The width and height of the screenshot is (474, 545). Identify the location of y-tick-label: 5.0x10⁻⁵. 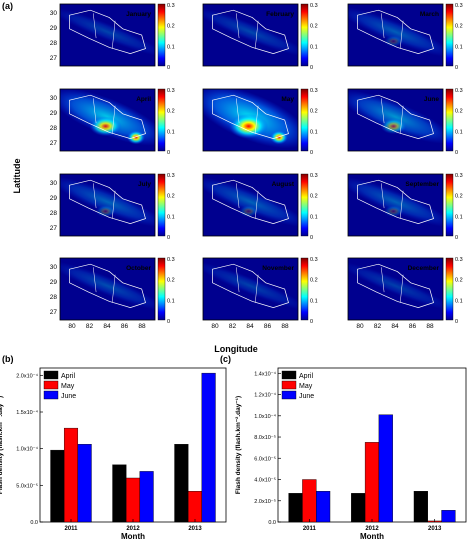
(27, 485).